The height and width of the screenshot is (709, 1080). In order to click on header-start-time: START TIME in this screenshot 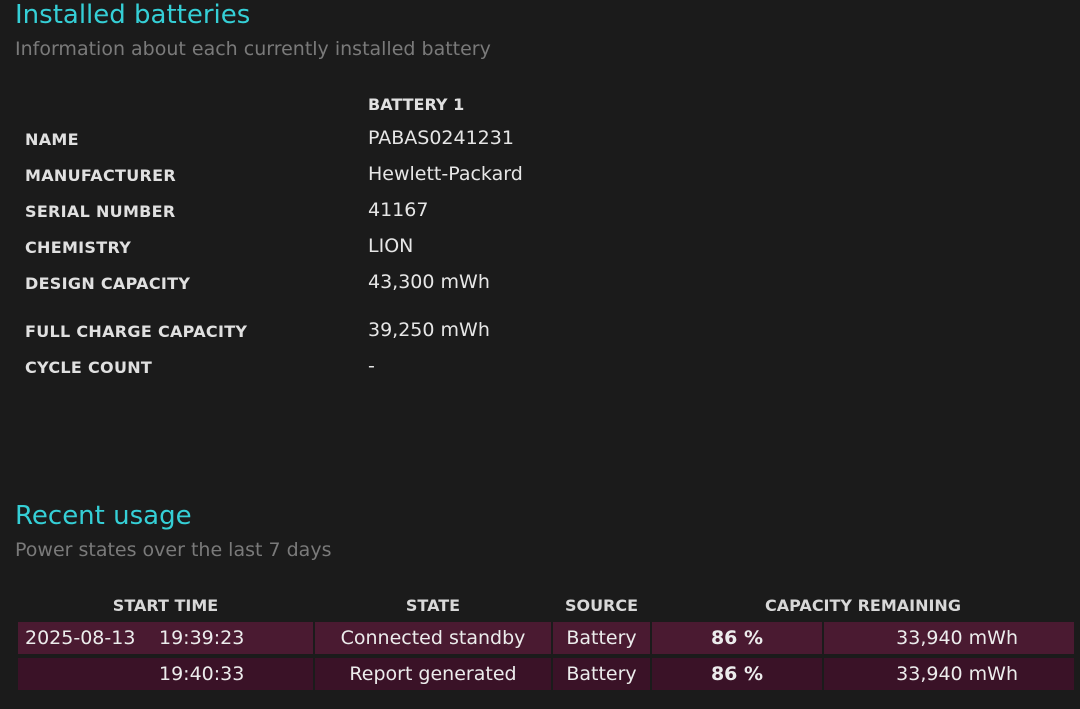, I will do `click(165, 605)`.